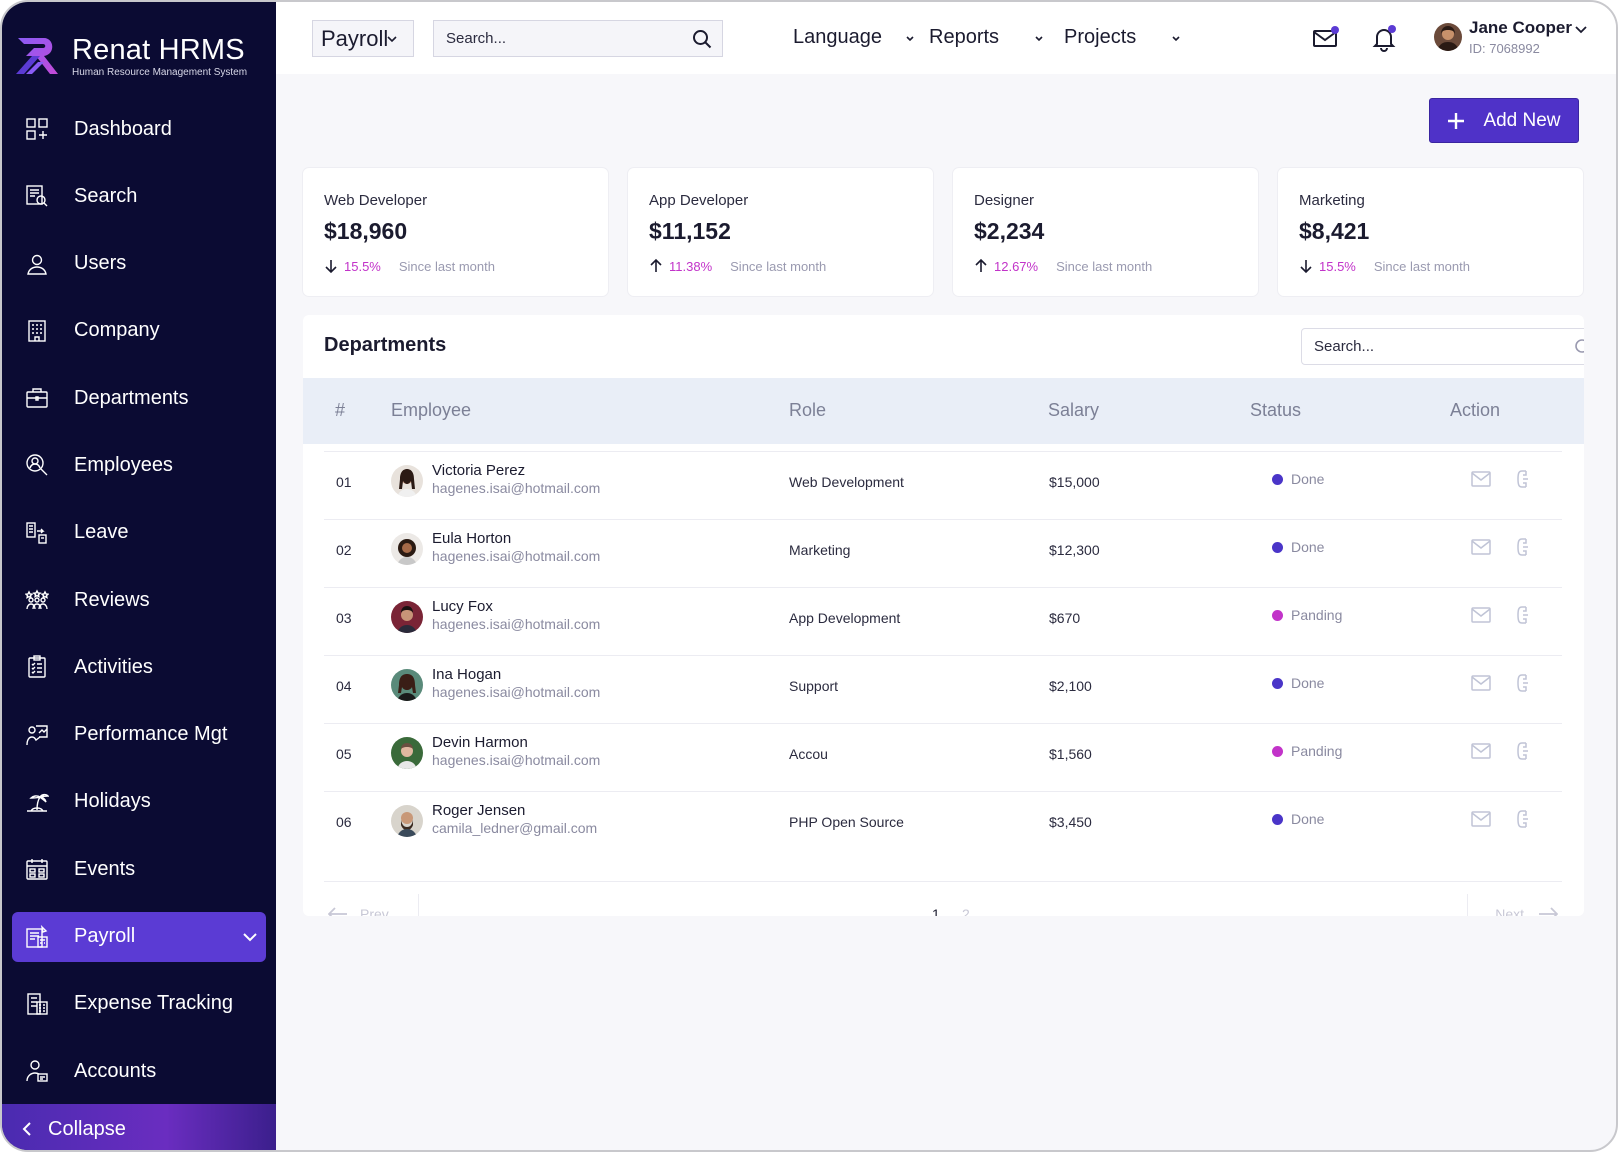 The height and width of the screenshot is (1152, 1618). I want to click on mail-button, so click(1325, 38).